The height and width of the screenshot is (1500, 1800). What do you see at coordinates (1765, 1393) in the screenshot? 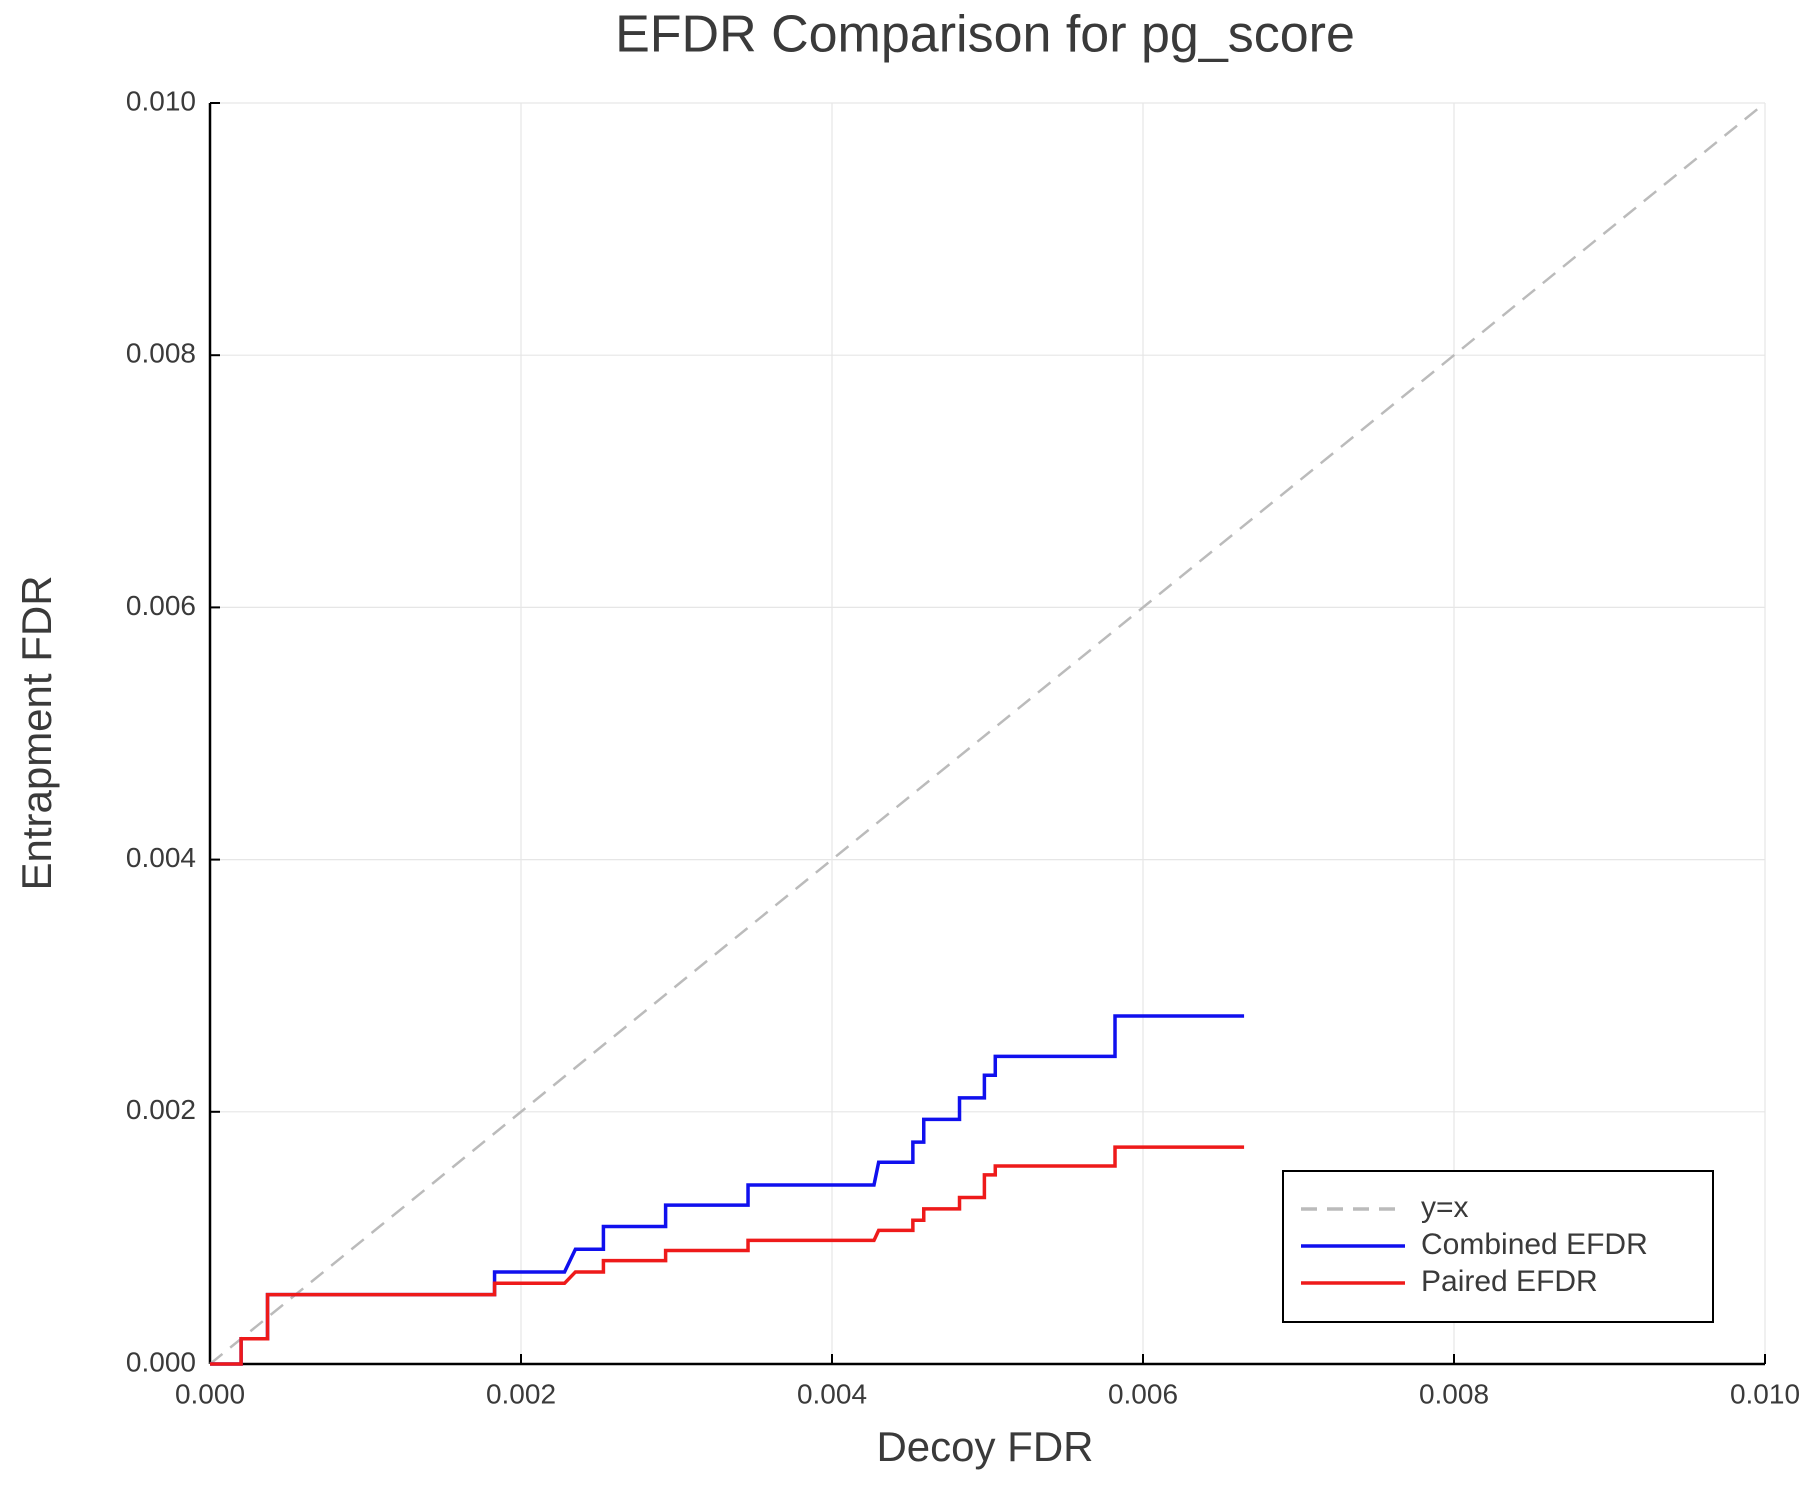
I see `x-tick-label: 0.010` at bounding box center [1765, 1393].